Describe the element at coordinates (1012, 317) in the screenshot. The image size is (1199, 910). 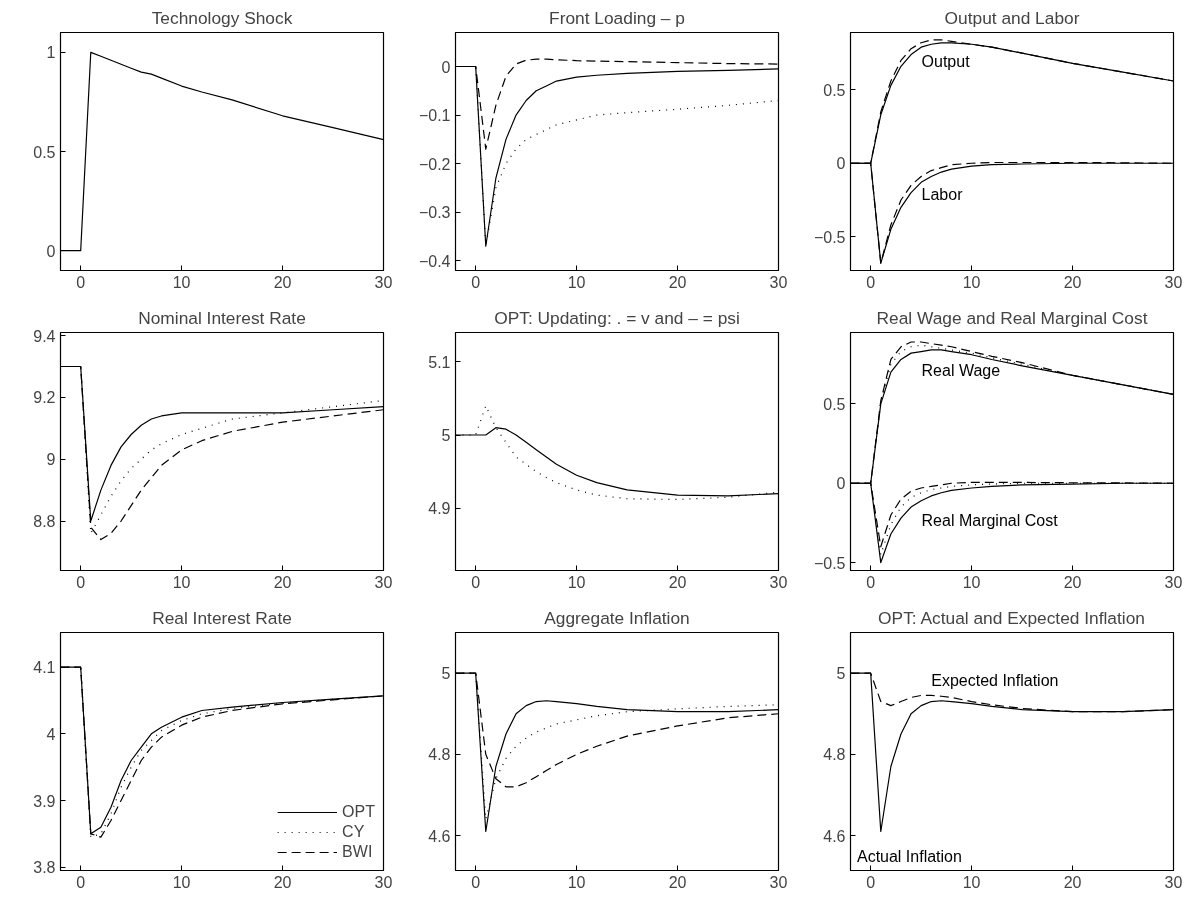
I see `chart-title: Real Wage and Real Marginal Cost` at that location.